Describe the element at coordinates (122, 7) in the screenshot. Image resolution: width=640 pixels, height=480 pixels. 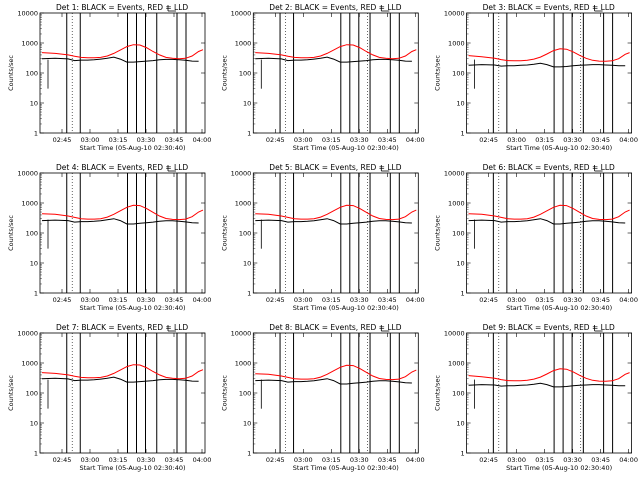
I see `panel-title: Det 1: BLACK = Events, RED = LLD` at that location.